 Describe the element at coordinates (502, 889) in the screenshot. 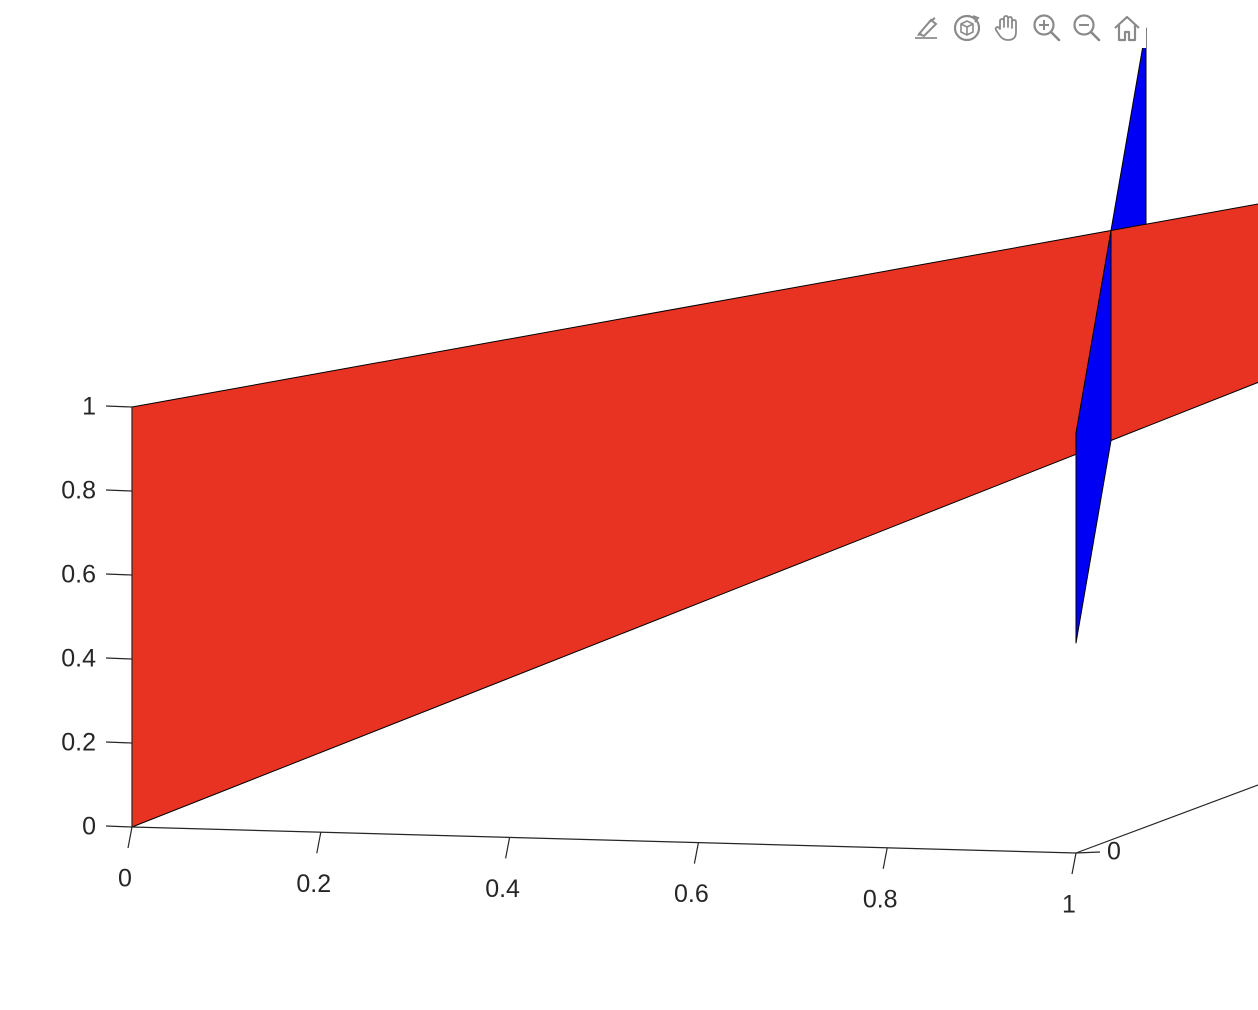

I see `x-tick-label: 0.4` at that location.